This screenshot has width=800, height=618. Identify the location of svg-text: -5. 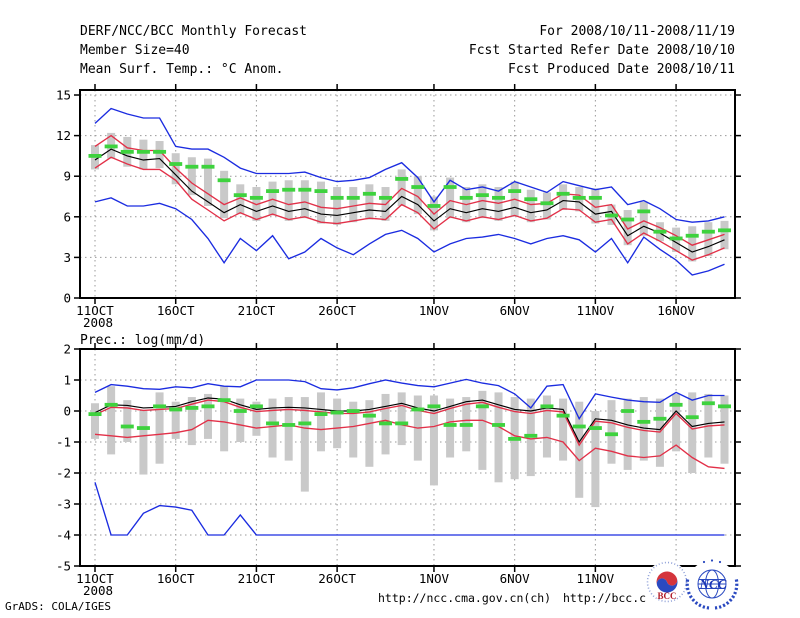
(63, 566).